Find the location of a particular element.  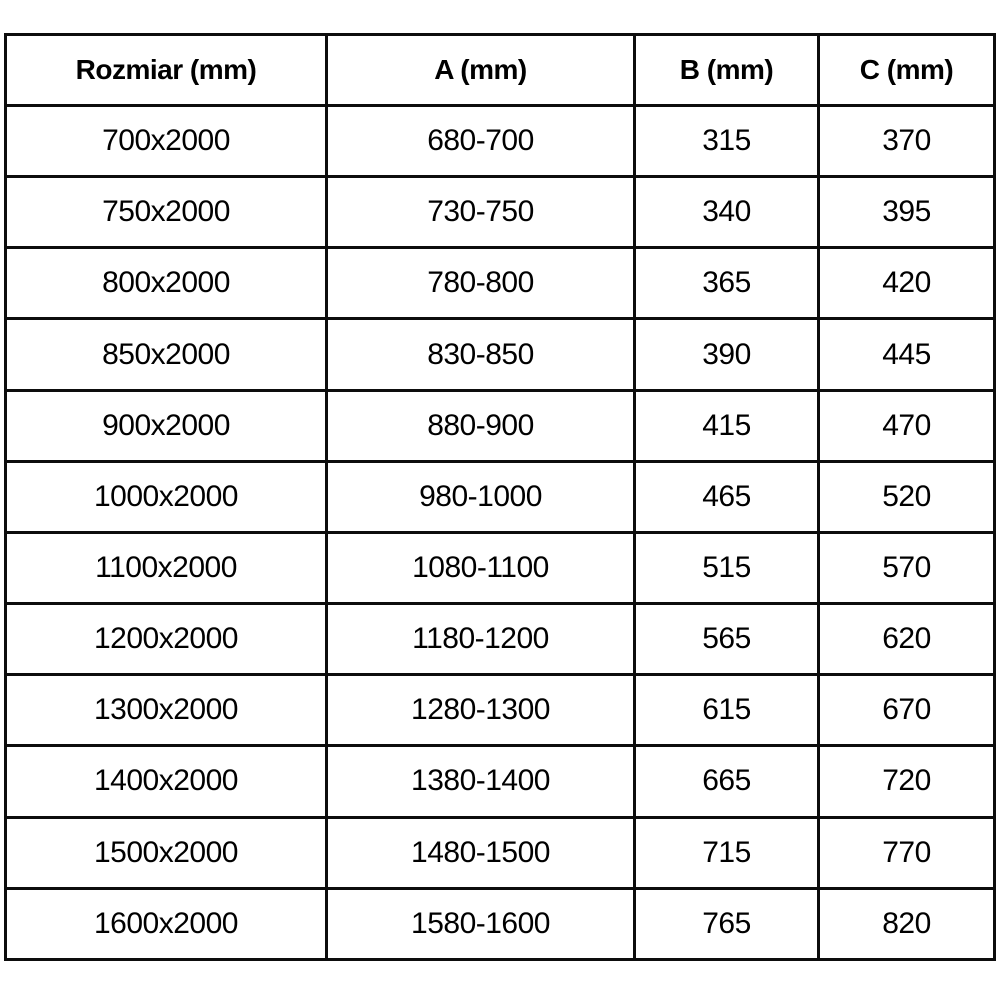

table-cell: 1580-1600 is located at coordinates (480, 924).